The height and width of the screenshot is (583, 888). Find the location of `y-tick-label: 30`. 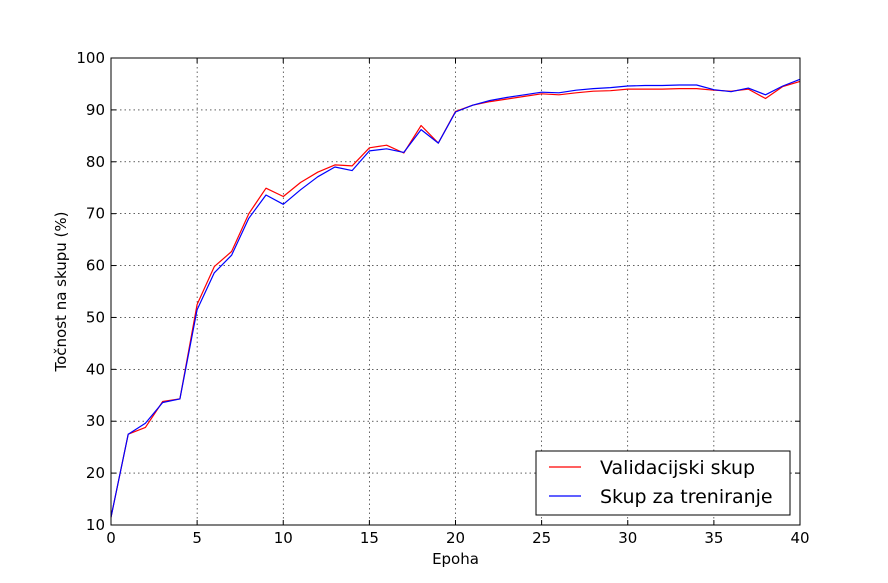

y-tick-label: 30 is located at coordinates (95, 421).